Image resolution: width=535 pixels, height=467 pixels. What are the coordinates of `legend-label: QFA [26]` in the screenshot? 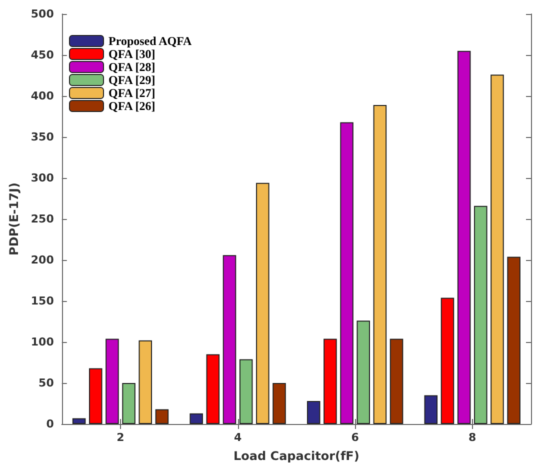 It's located at (132, 106).